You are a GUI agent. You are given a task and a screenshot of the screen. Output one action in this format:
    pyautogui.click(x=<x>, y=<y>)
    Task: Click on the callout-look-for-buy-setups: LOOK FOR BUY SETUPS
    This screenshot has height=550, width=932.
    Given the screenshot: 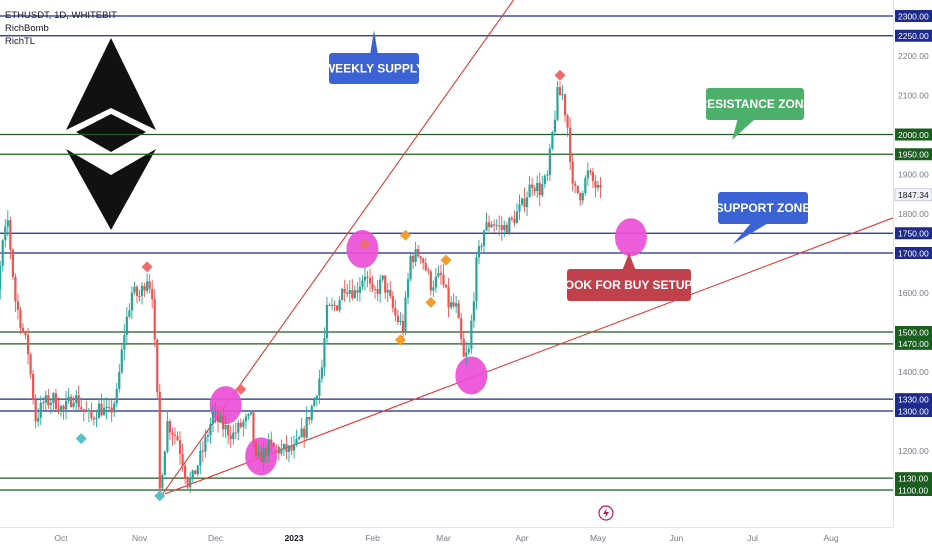 What is the action you would take?
    pyautogui.click(x=629, y=277)
    